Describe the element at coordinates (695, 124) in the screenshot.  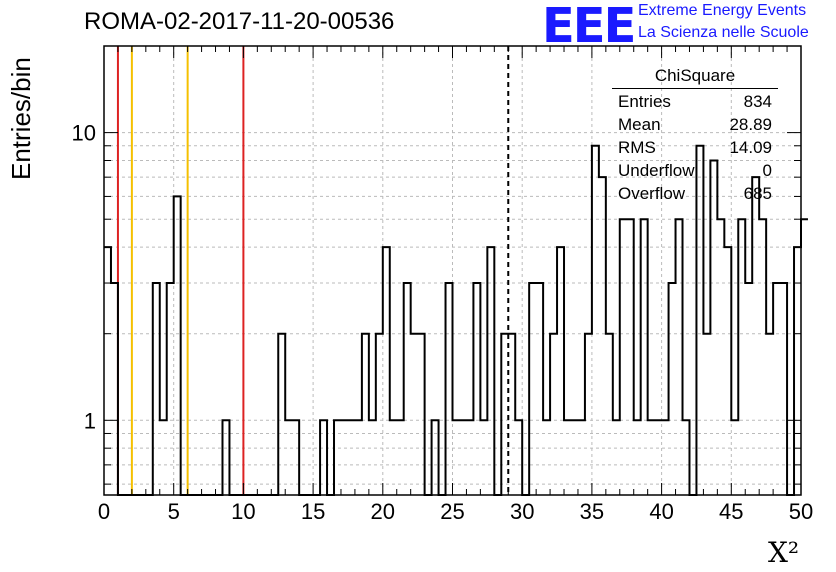
I see `stats-row-mean: Mean 28.89` at that location.